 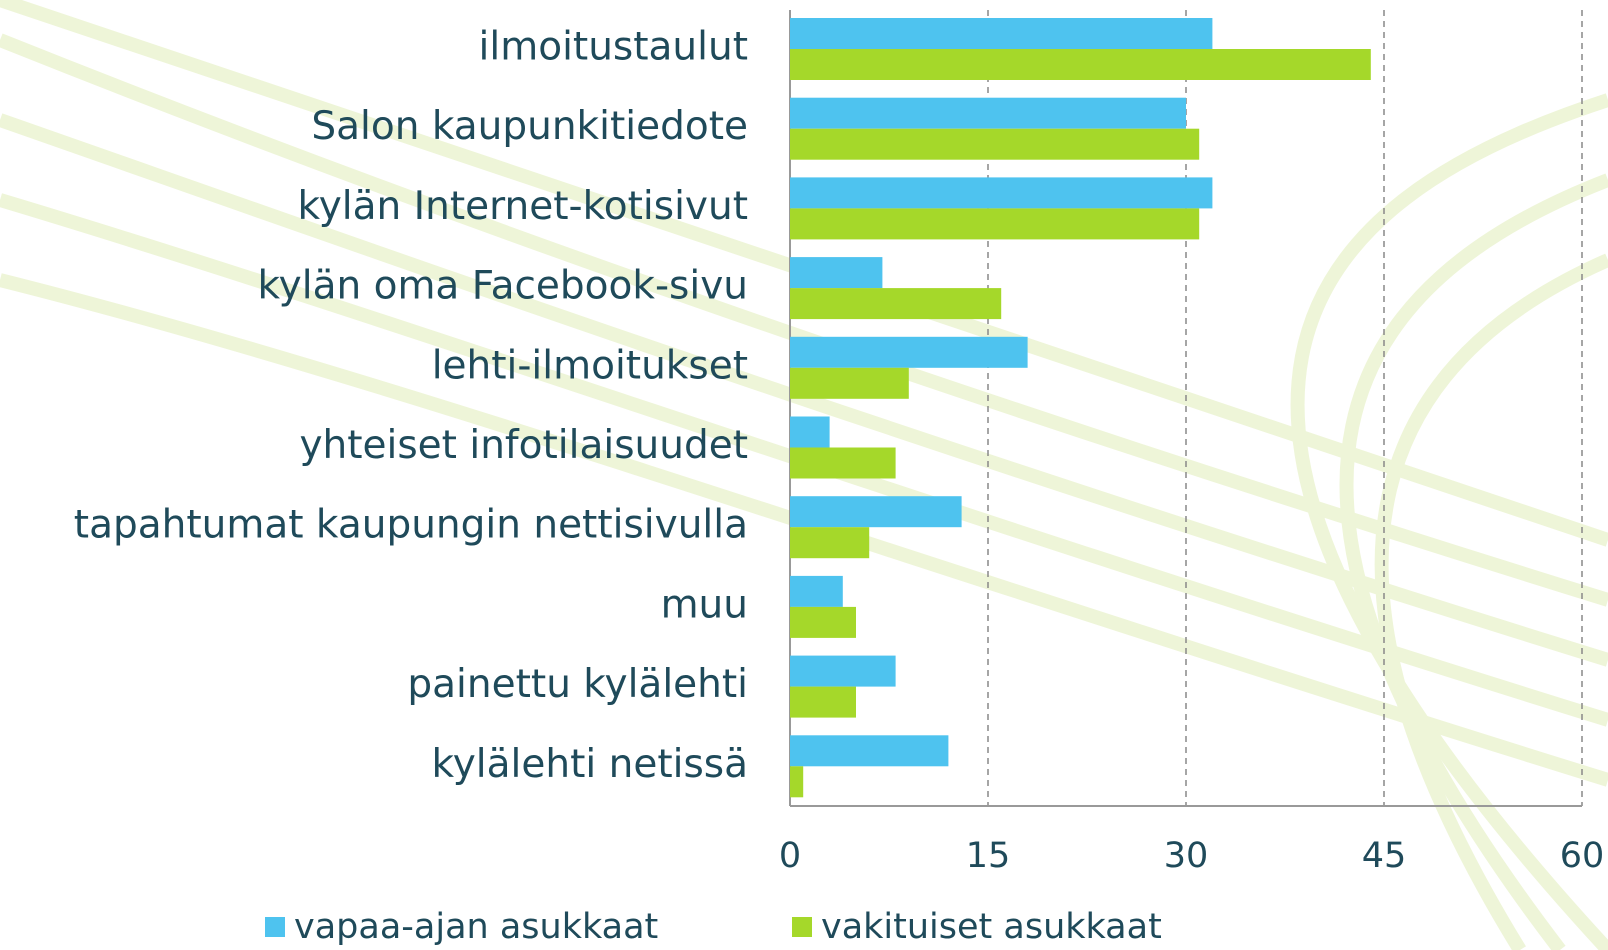 I want to click on x-tick-label: 15, so click(x=988, y=856).